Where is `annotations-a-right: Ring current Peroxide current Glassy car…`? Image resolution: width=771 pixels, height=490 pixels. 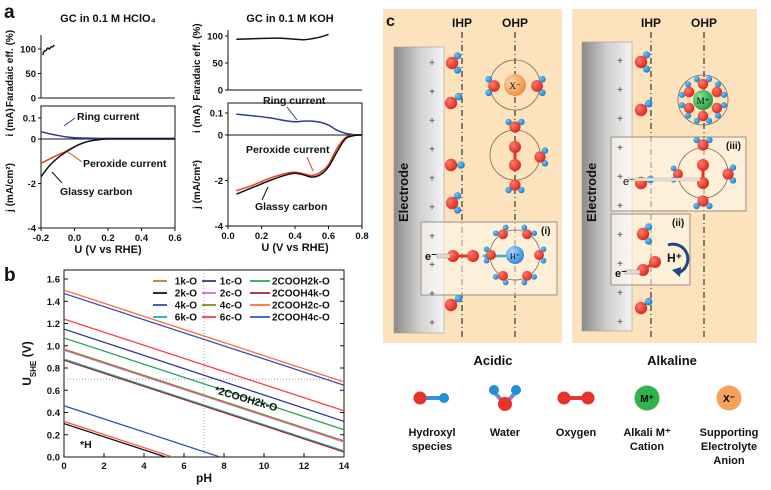
annotations-a-right: Ring current Peroxide current Glassy car… is located at coordinates (288, 154).